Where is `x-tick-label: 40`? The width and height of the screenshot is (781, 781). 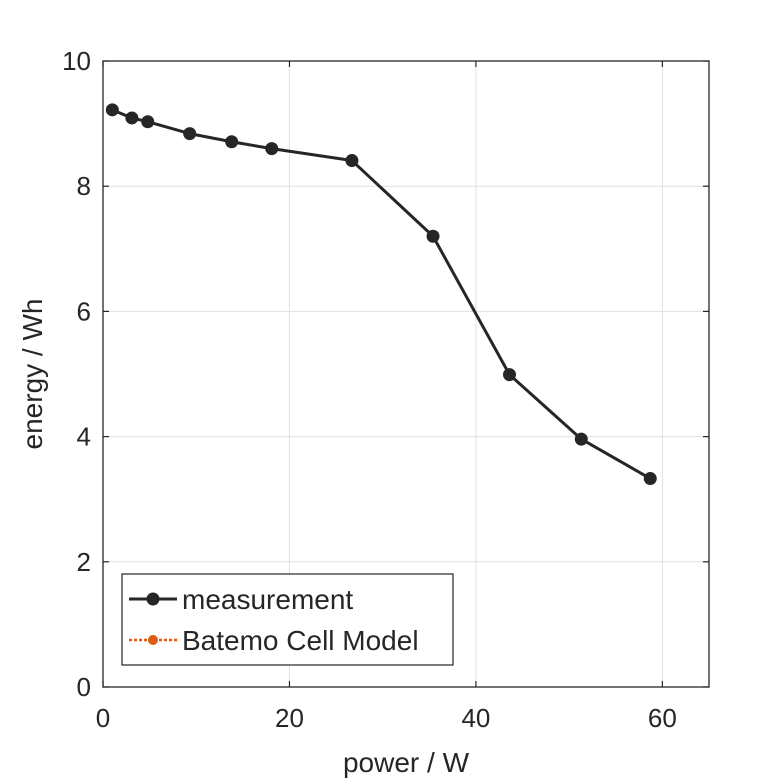 x-tick-label: 40 is located at coordinates (475, 718).